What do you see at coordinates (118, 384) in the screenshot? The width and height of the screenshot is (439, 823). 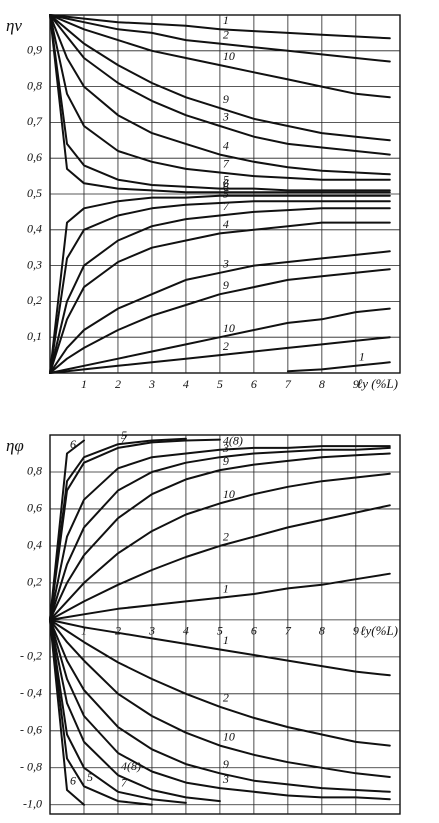 I see `x-tick-label: 2` at bounding box center [118, 384].